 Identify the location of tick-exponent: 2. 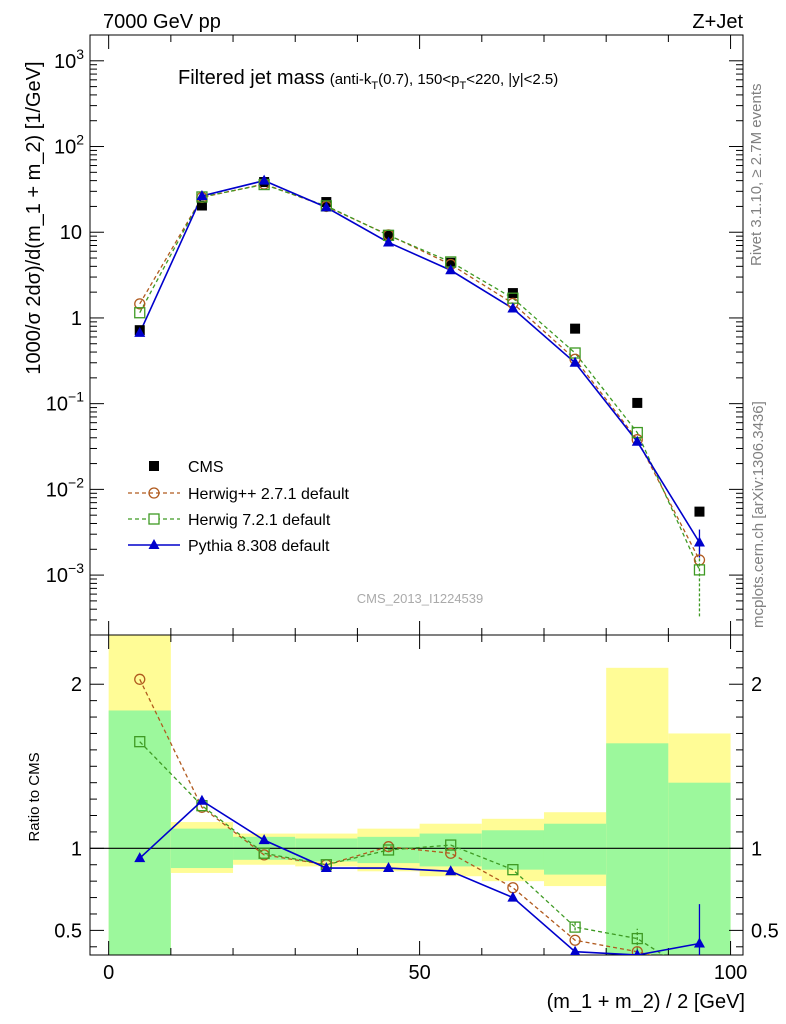
(80, 140).